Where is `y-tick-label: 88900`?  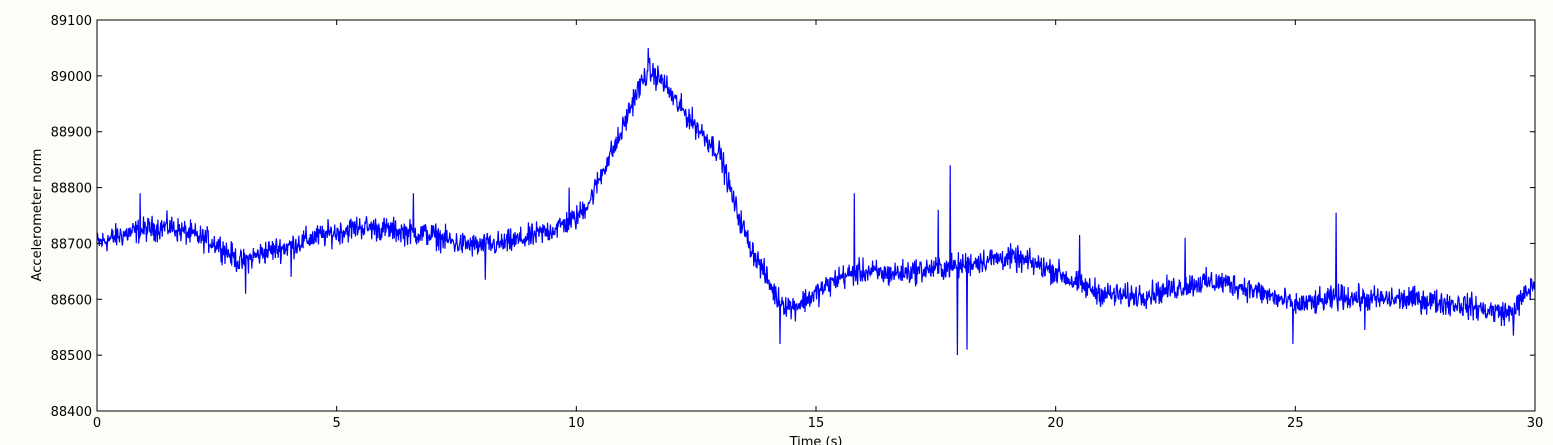
y-tick-label: 88900 is located at coordinates (71, 133).